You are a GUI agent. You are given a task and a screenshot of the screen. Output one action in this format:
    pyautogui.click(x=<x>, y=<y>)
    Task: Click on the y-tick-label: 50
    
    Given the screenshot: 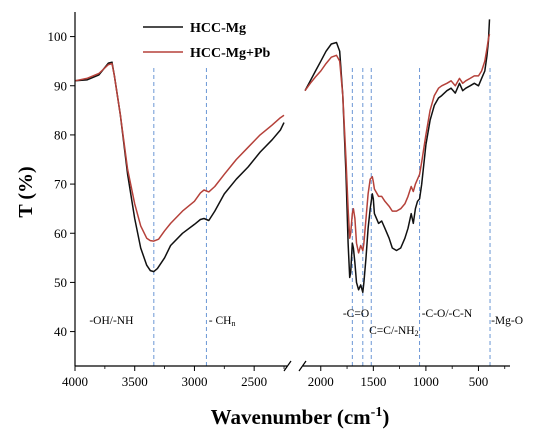 What is the action you would take?
    pyautogui.click(x=60, y=282)
    